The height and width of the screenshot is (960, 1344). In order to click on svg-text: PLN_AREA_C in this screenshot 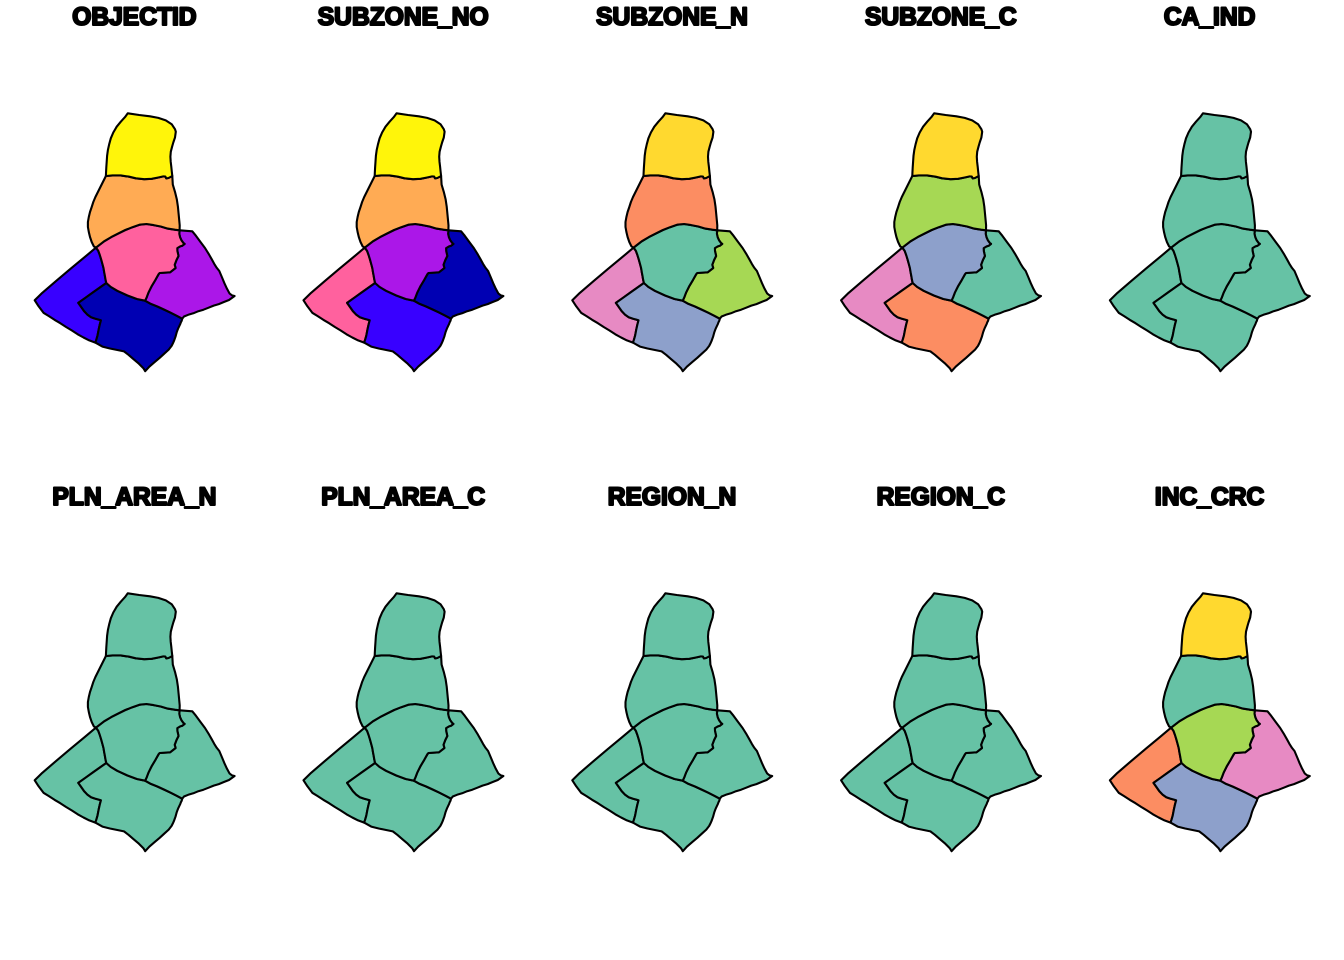, I will do `click(403, 497)`.